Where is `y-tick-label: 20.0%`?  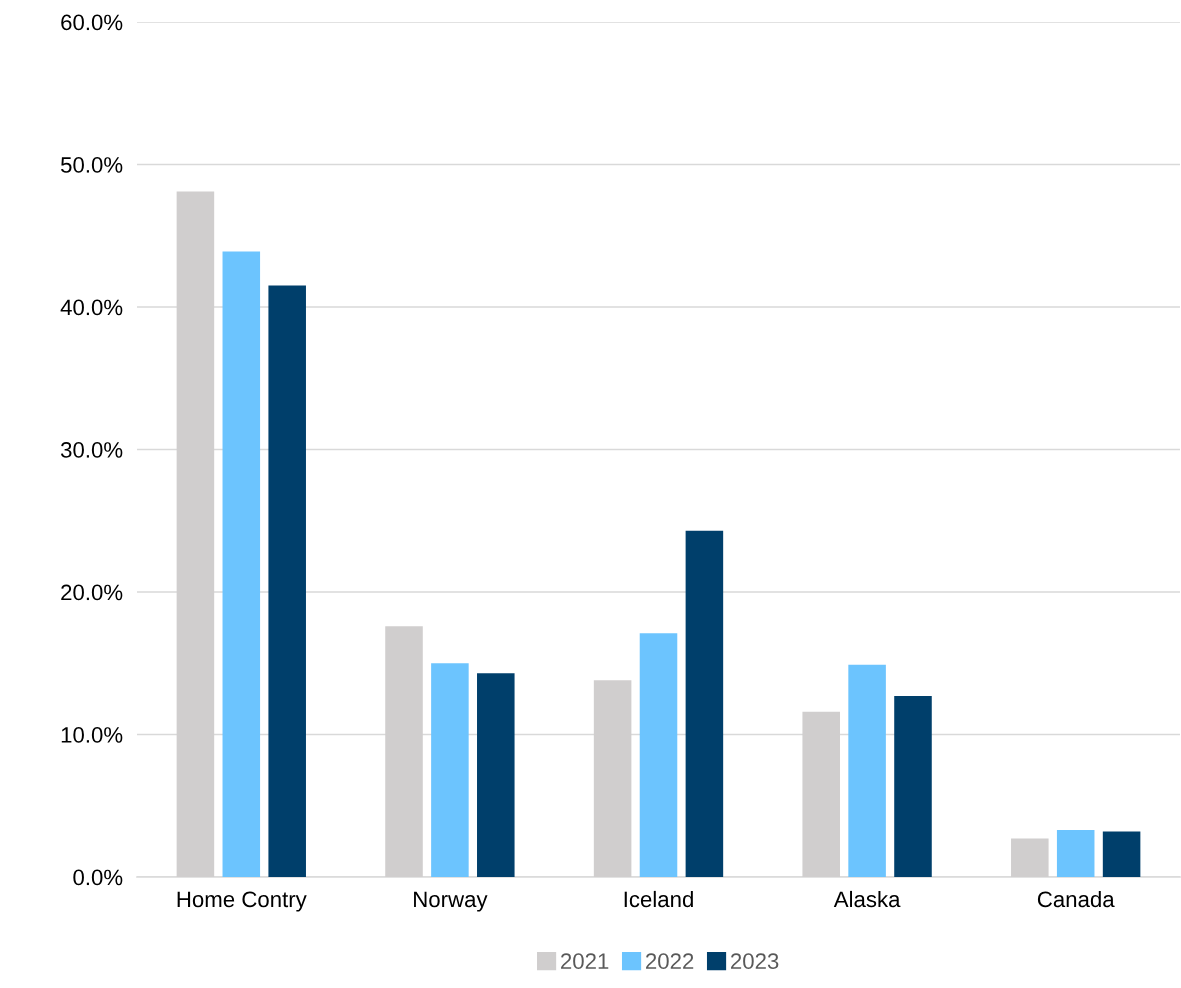
y-tick-label: 20.0% is located at coordinates (92, 592).